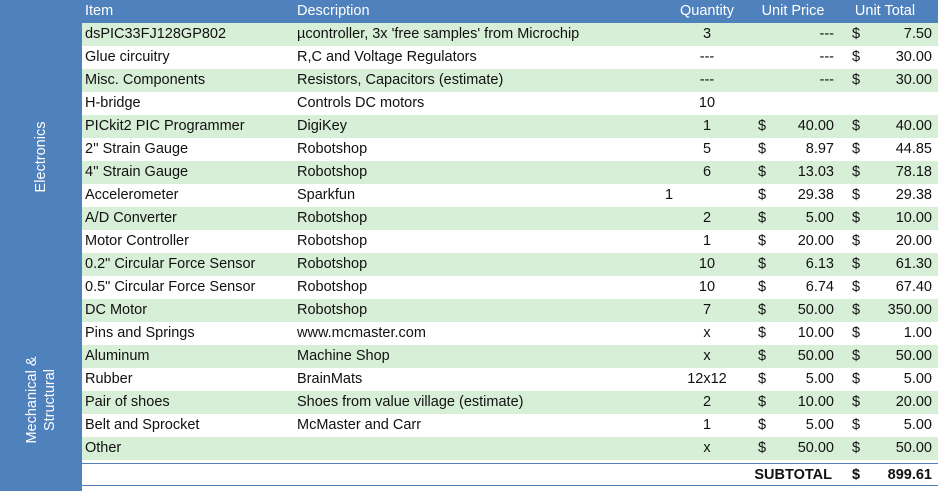 The width and height of the screenshot is (938, 491). I want to click on cell-unit-price: 20.00, so click(815, 241).